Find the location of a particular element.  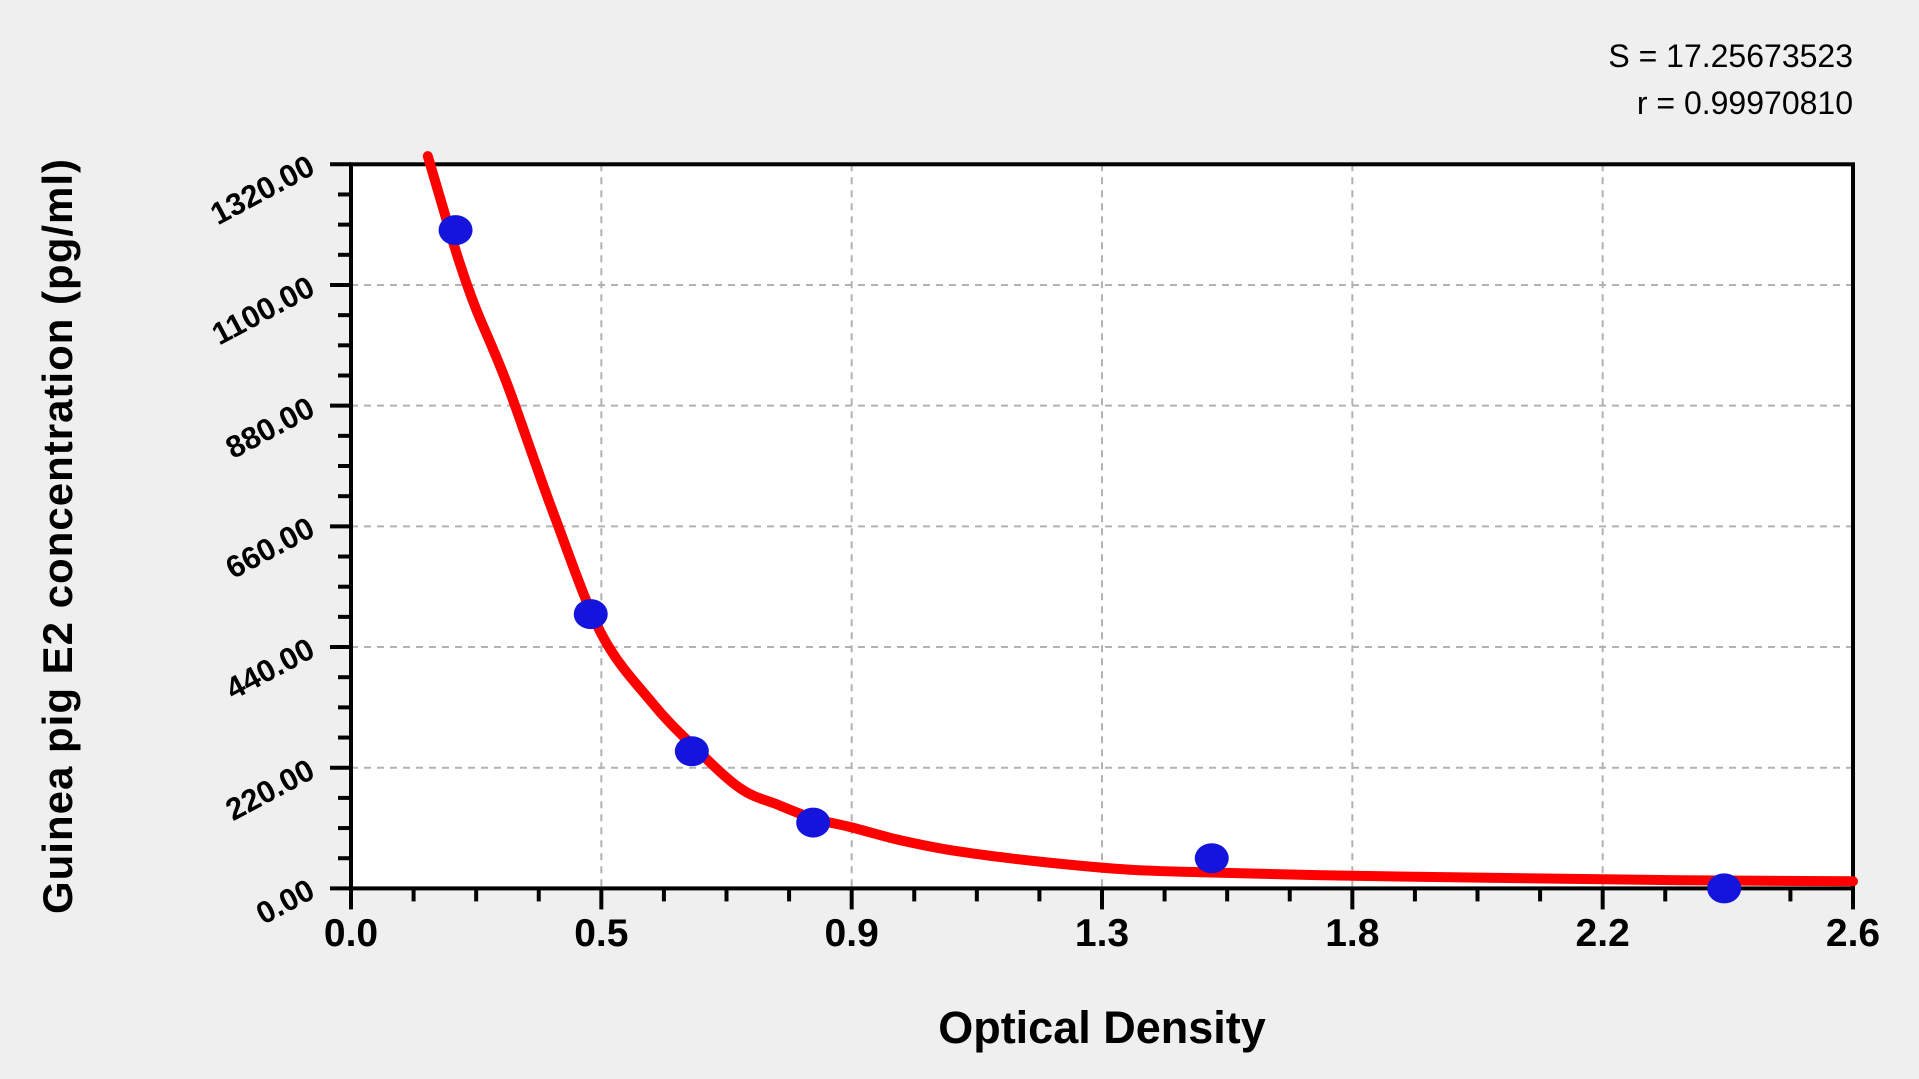

x-tick-label: 1.3 is located at coordinates (1102, 933).